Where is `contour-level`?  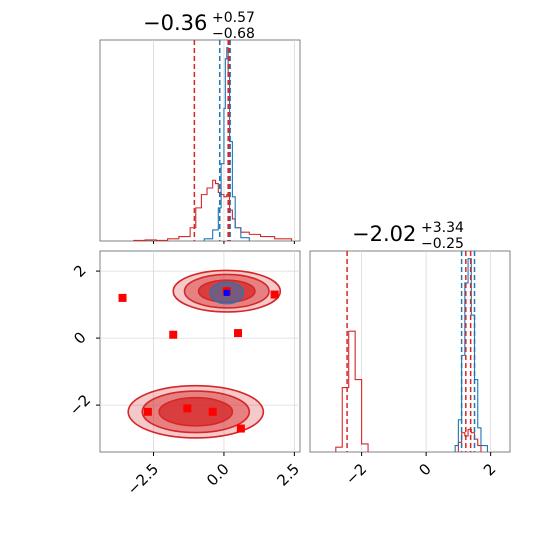
contour-level is located at coordinates (196, 411).